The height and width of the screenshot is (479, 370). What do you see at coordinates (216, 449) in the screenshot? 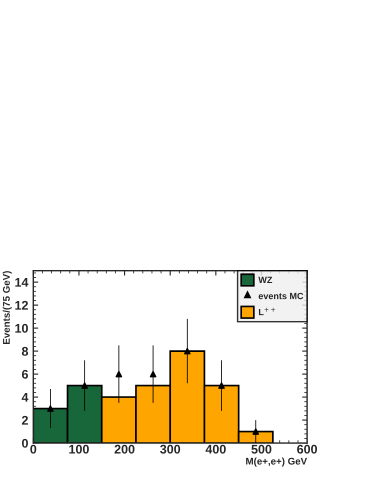
I see `x-tick-label: 400` at bounding box center [216, 449].